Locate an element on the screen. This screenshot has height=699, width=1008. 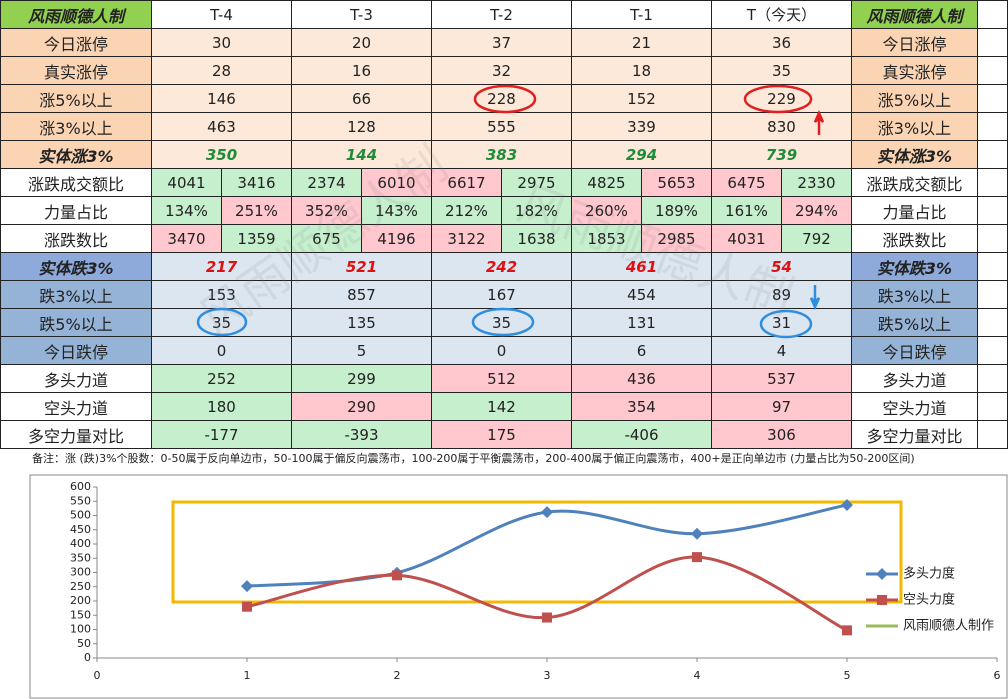
data-cell: 463 is located at coordinates (222, 127).